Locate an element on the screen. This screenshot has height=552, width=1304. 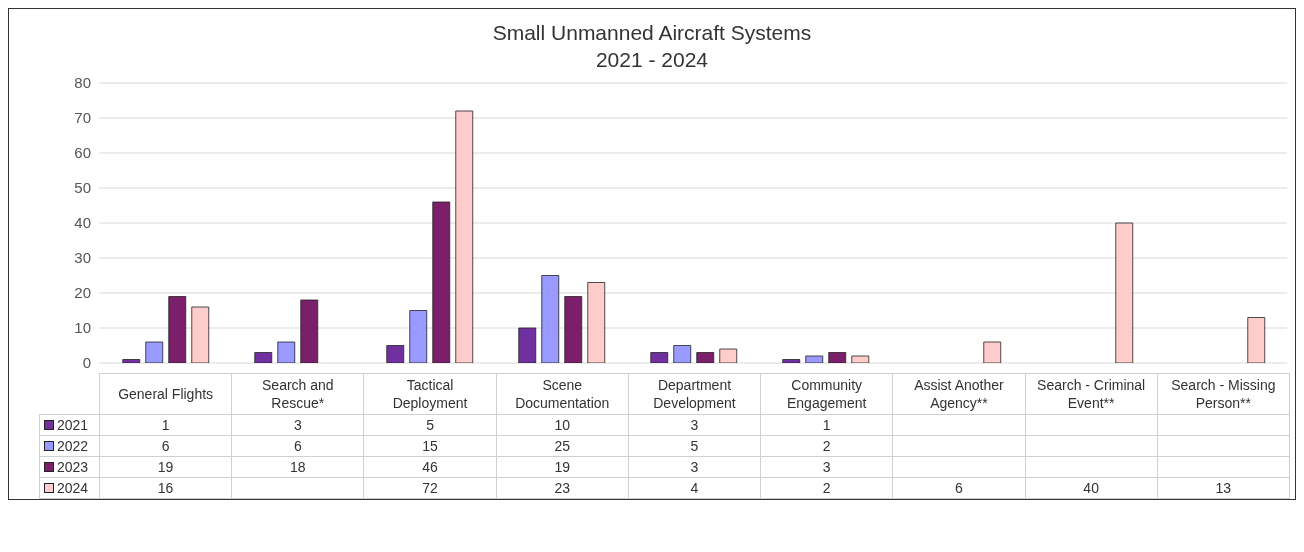
x-tick-label: General Flights is located at coordinates (165, 394).